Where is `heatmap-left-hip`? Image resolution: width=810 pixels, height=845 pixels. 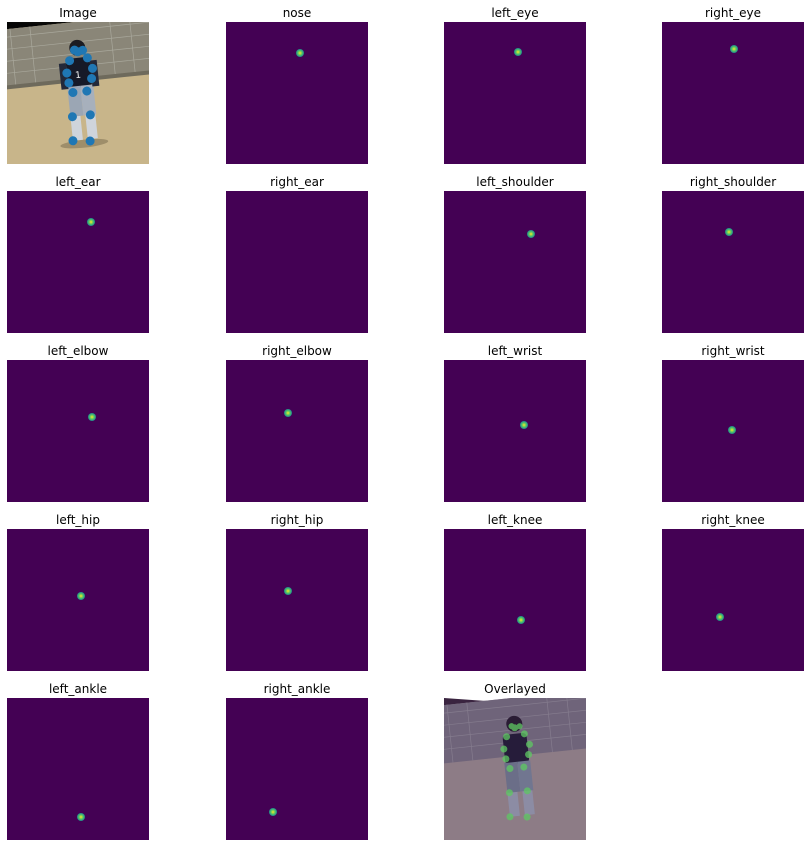
heatmap-left-hip is located at coordinates (78, 600).